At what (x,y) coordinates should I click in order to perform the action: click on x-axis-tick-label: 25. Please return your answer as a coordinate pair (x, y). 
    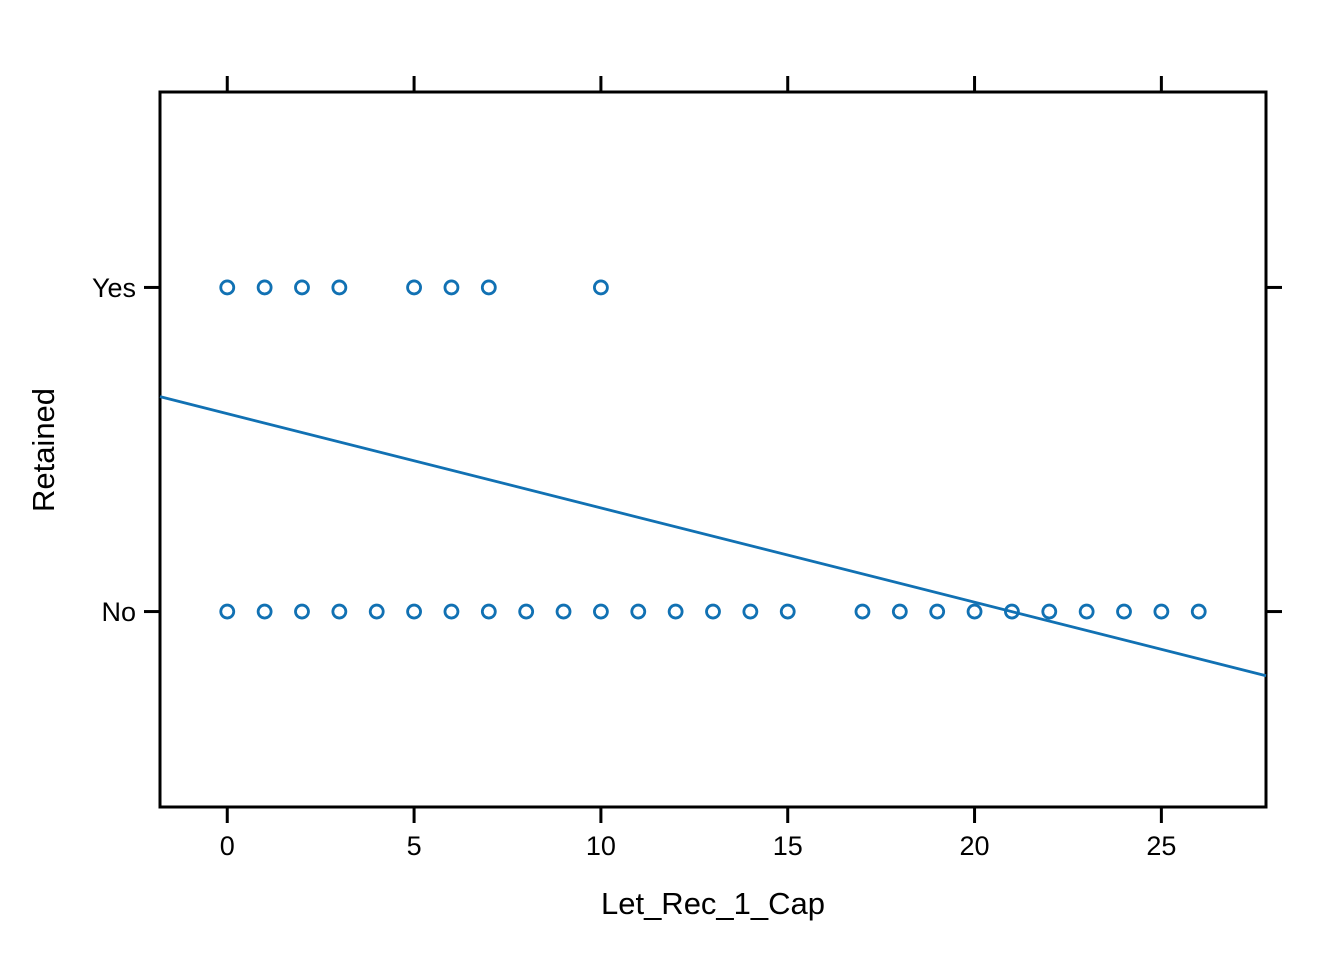
    Looking at the image, I should click on (1161, 846).